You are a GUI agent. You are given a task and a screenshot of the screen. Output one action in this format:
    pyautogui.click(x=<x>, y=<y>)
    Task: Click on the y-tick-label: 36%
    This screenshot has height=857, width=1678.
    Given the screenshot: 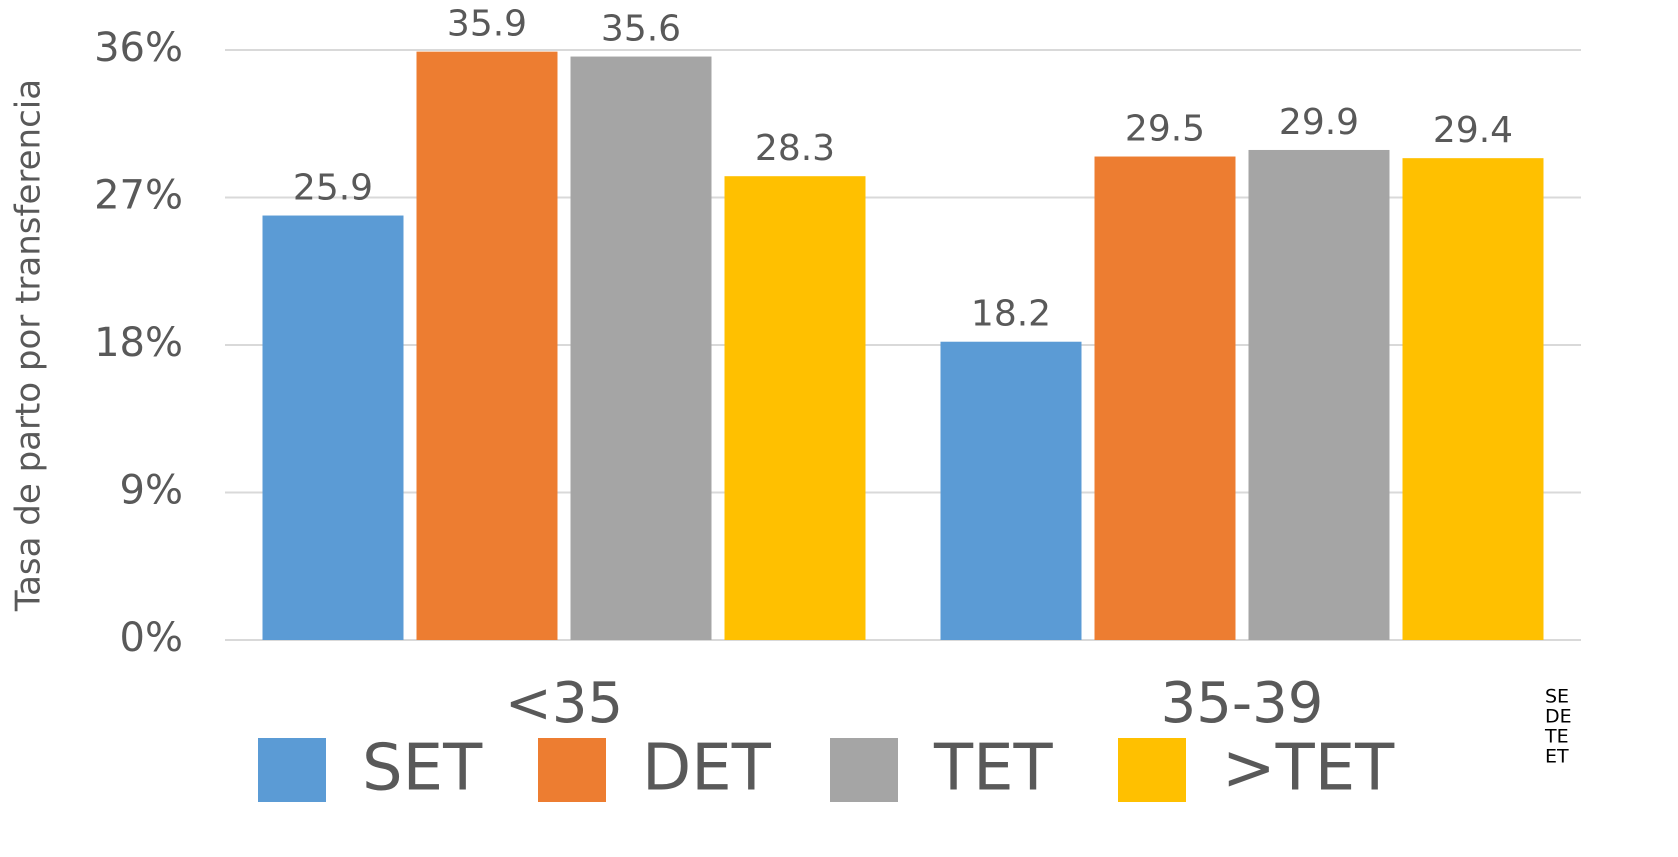 What is the action you would take?
    pyautogui.click(x=138, y=48)
    